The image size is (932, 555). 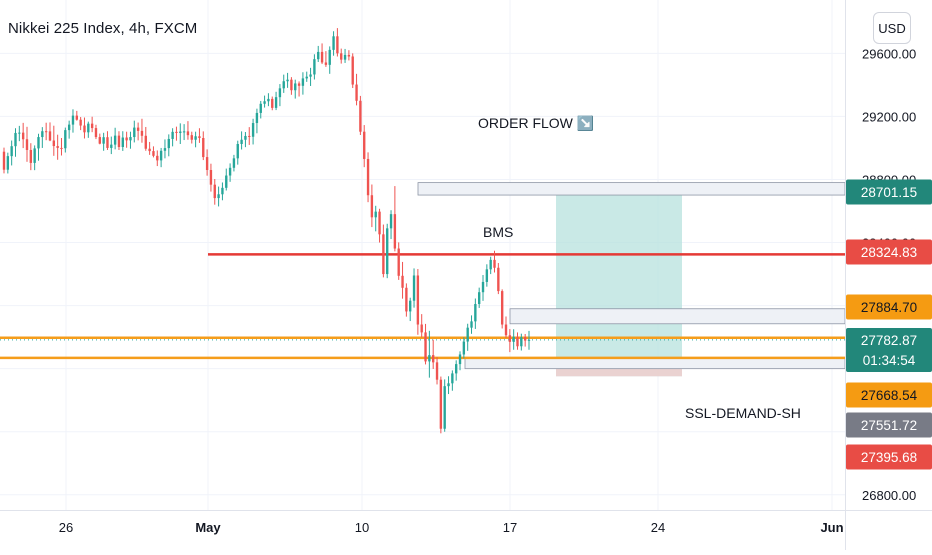 I want to click on price-badge-label: 27551.72, so click(x=889, y=425).